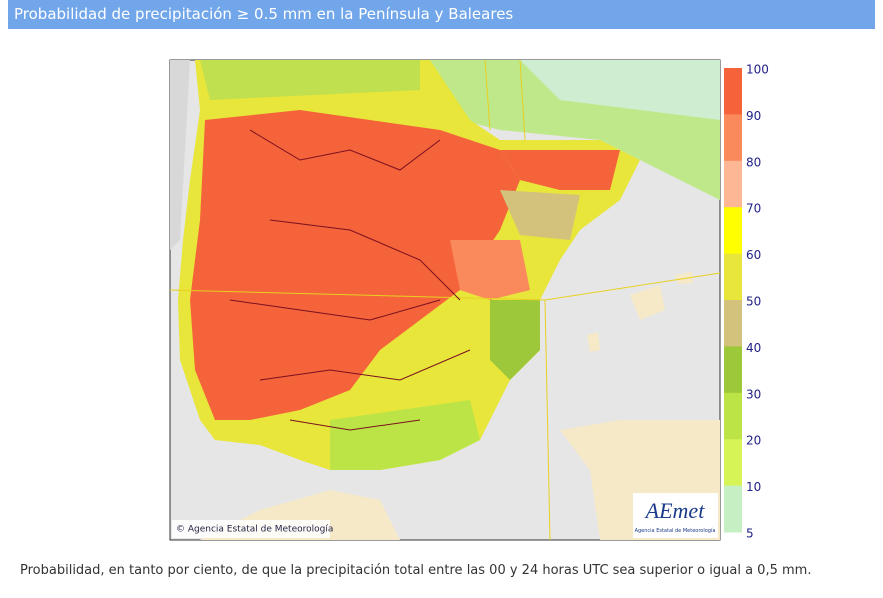  Describe the element at coordinates (593, 342) in the screenshot. I see `ibiza` at that location.